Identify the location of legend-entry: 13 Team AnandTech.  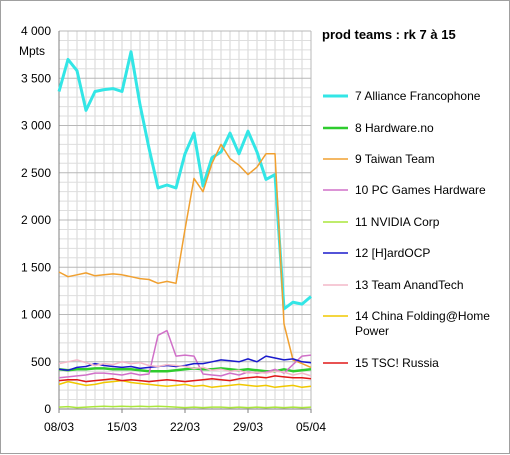
(409, 285).